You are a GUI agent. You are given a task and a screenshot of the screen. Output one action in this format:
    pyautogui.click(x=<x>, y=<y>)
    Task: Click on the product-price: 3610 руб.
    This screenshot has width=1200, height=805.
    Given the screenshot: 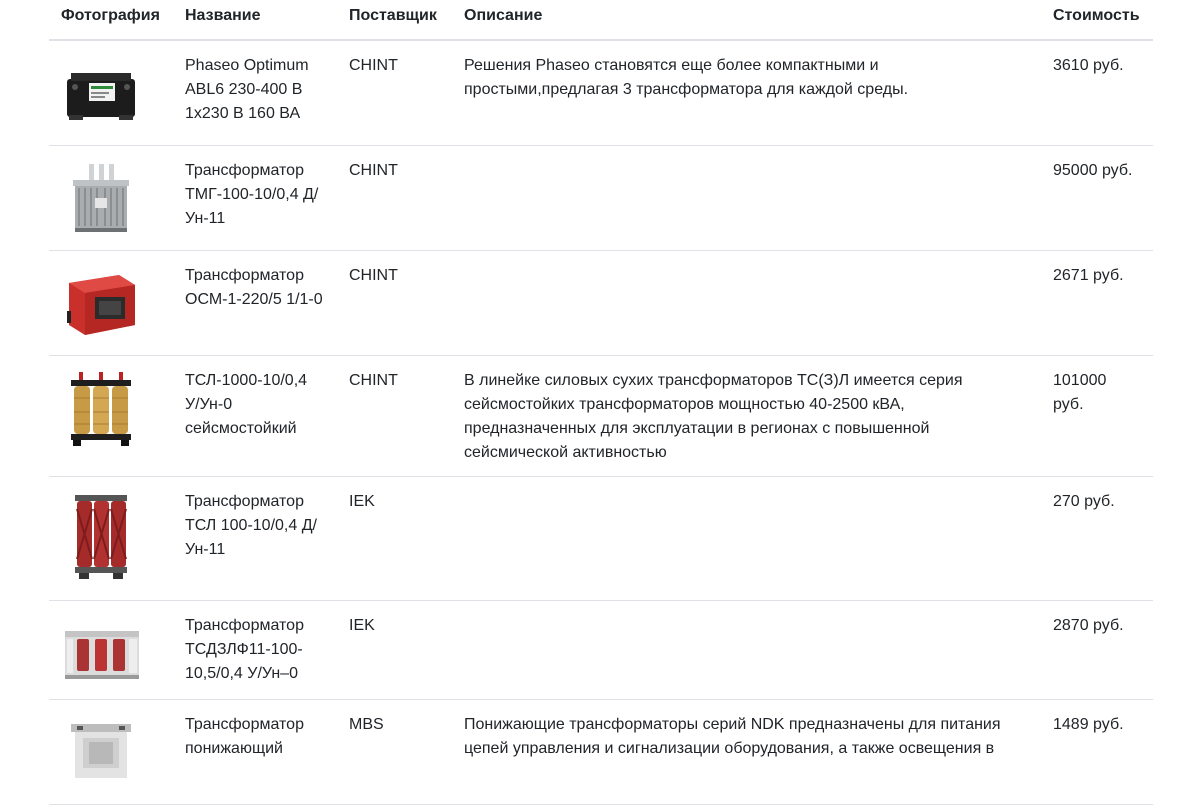 What is the action you would take?
    pyautogui.click(x=1097, y=93)
    